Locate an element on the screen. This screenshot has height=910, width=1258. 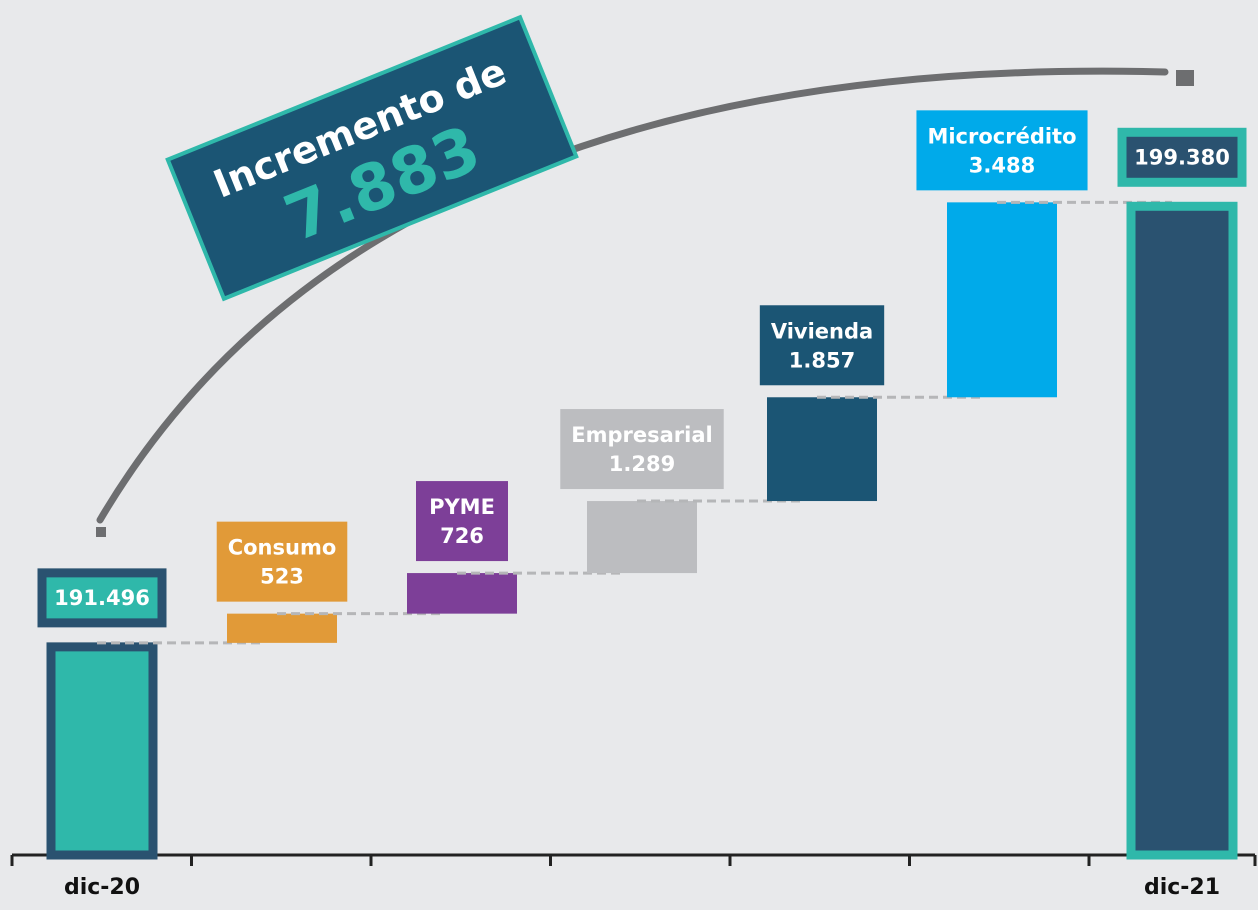
value-label: 523 is located at coordinates (282, 577).